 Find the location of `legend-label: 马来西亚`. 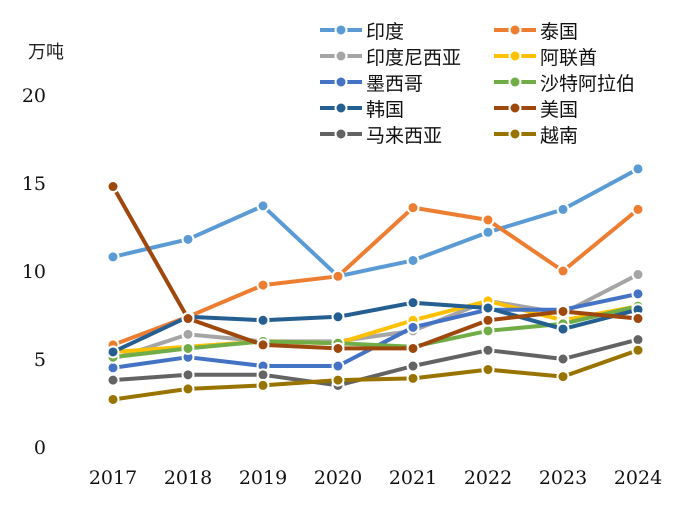

legend-label: 马来西亚 is located at coordinates (404, 135).